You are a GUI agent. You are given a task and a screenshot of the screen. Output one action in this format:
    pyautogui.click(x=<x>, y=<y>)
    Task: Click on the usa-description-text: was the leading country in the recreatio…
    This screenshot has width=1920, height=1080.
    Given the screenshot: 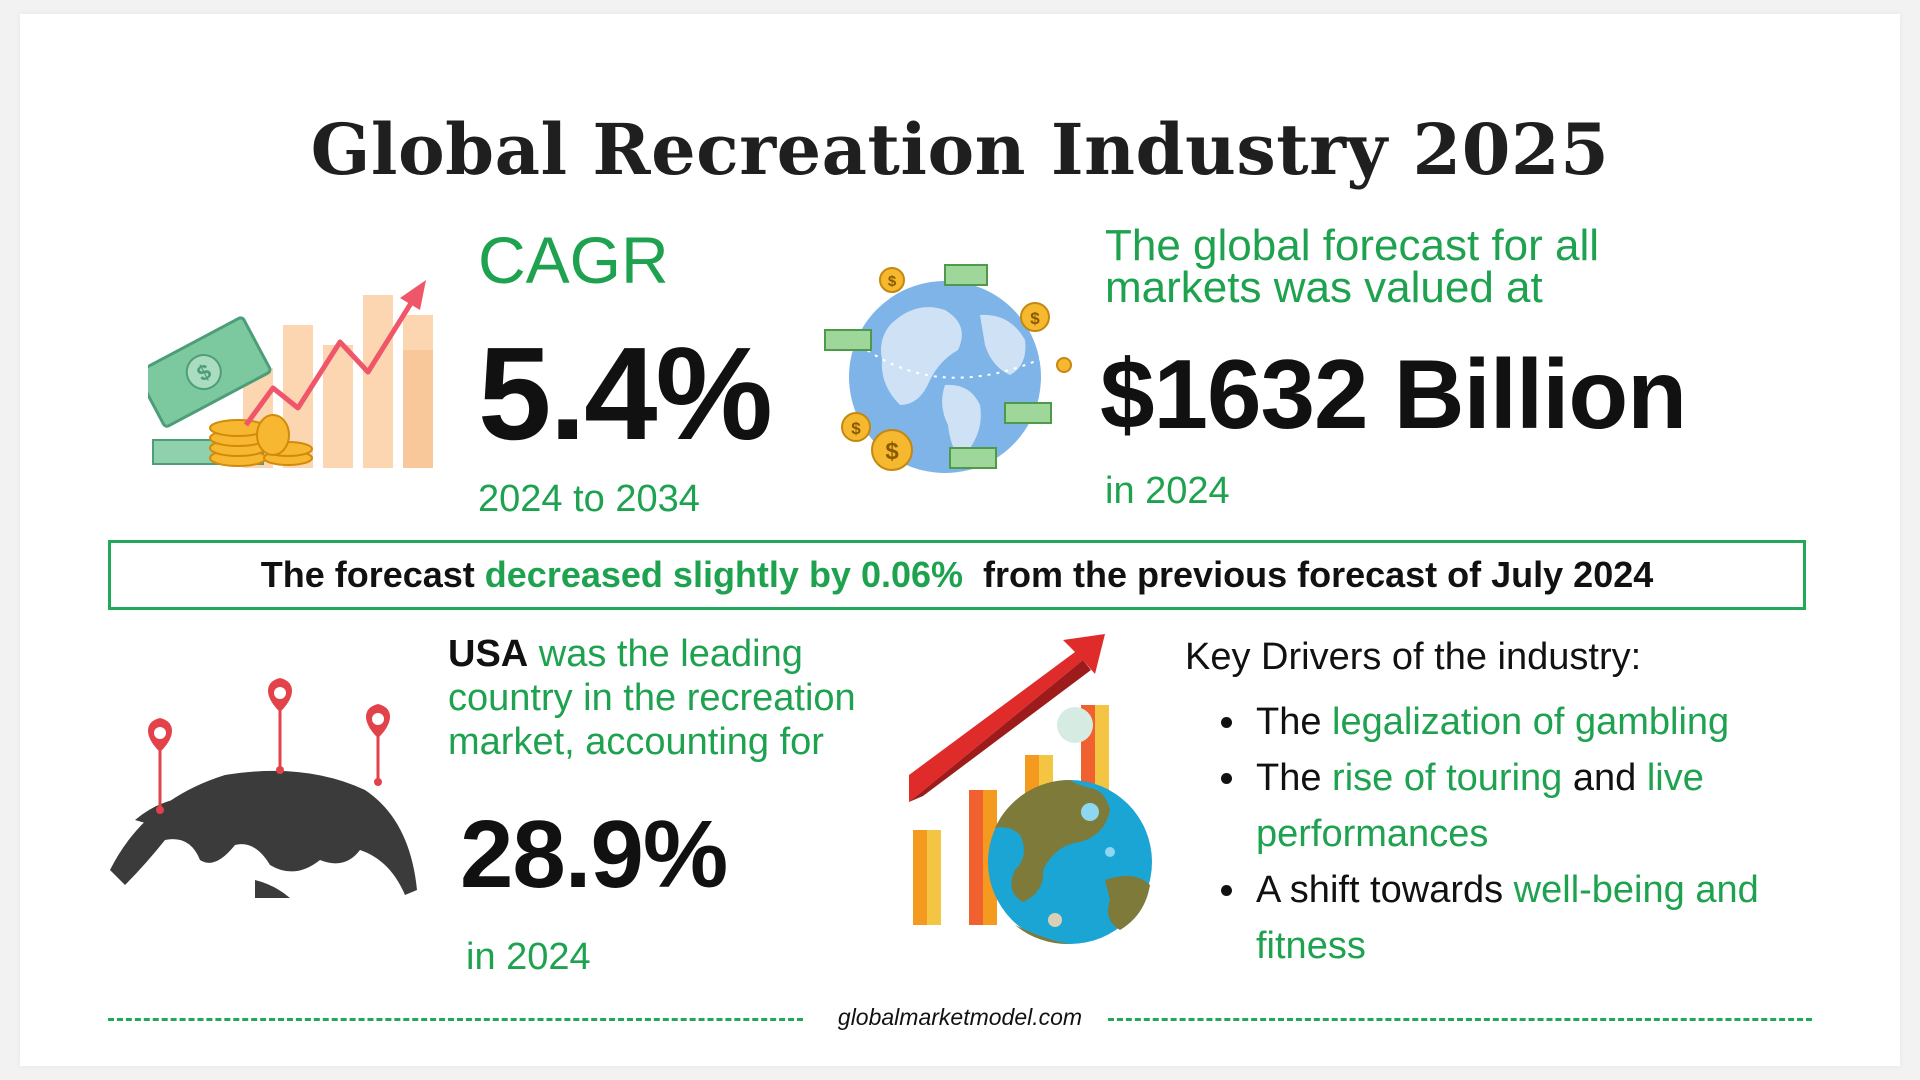 What is the action you would take?
    pyautogui.click(x=652, y=698)
    